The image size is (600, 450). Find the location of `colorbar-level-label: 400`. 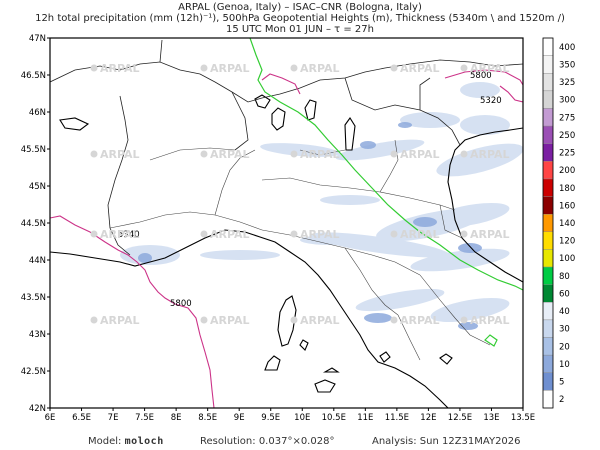

colorbar-level-label: 400 is located at coordinates (567, 48).